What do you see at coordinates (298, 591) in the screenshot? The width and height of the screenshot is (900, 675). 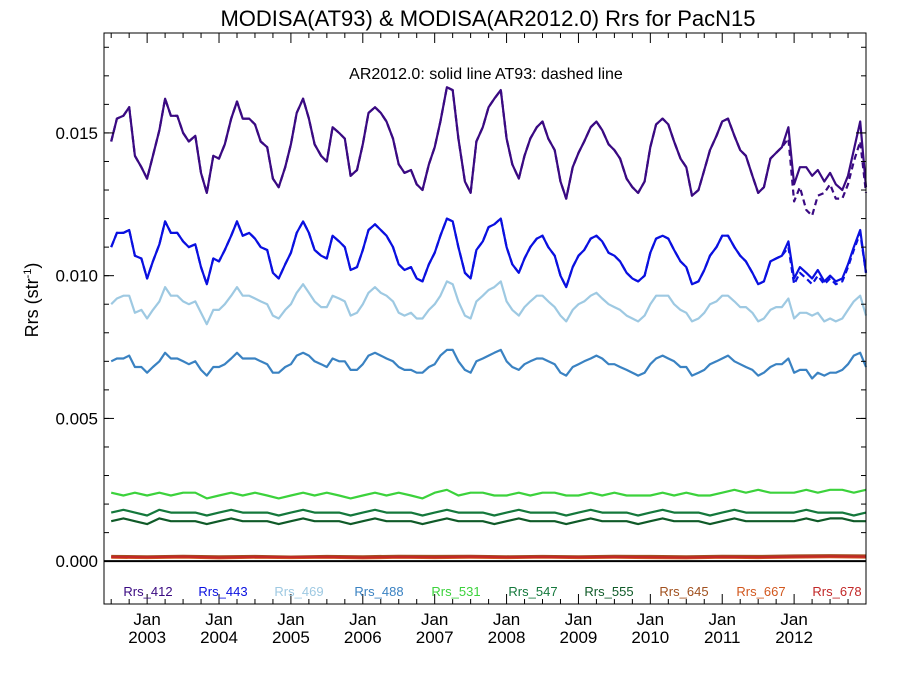 I see `legend-entry-rrs-469: Rrs_469` at bounding box center [298, 591].